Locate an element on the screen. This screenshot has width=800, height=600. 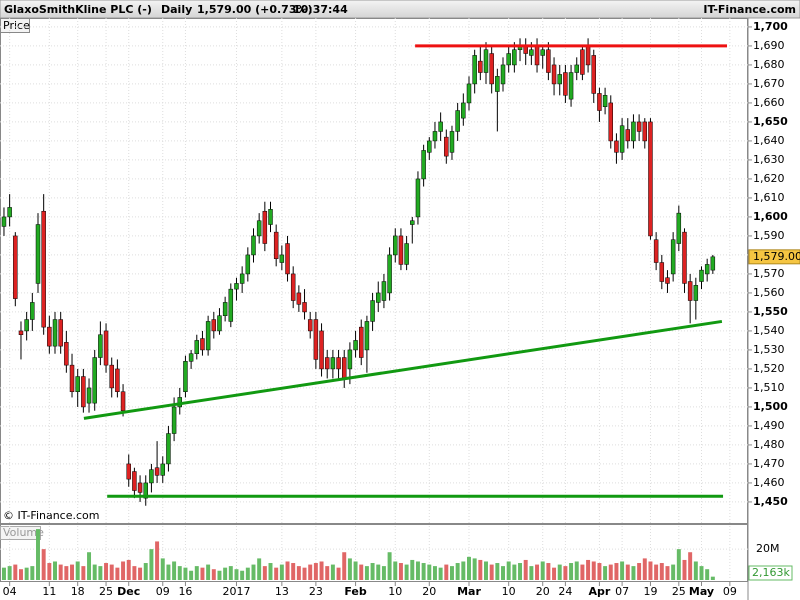
y-tick-label: 1,600 is located at coordinates (770, 216).